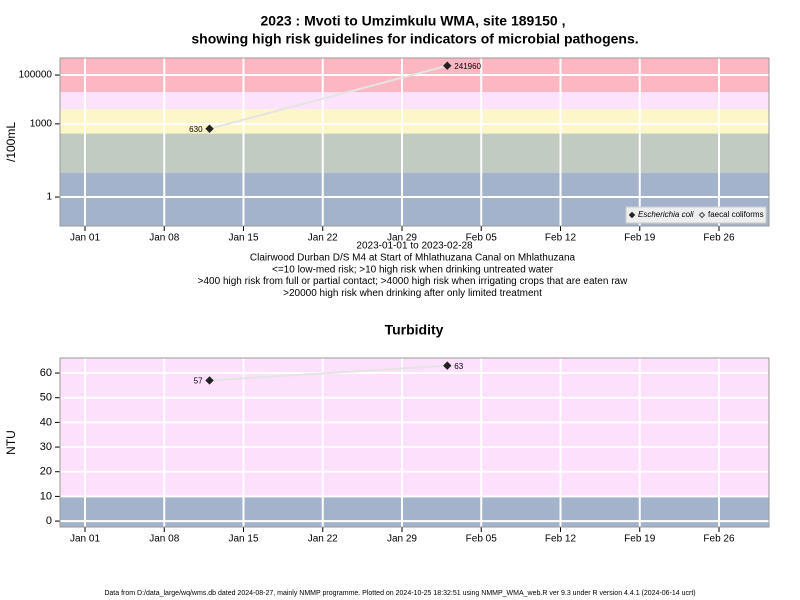 The width and height of the screenshot is (800, 600). What do you see at coordinates (696, 215) in the screenshot?
I see `legend-box` at bounding box center [696, 215].